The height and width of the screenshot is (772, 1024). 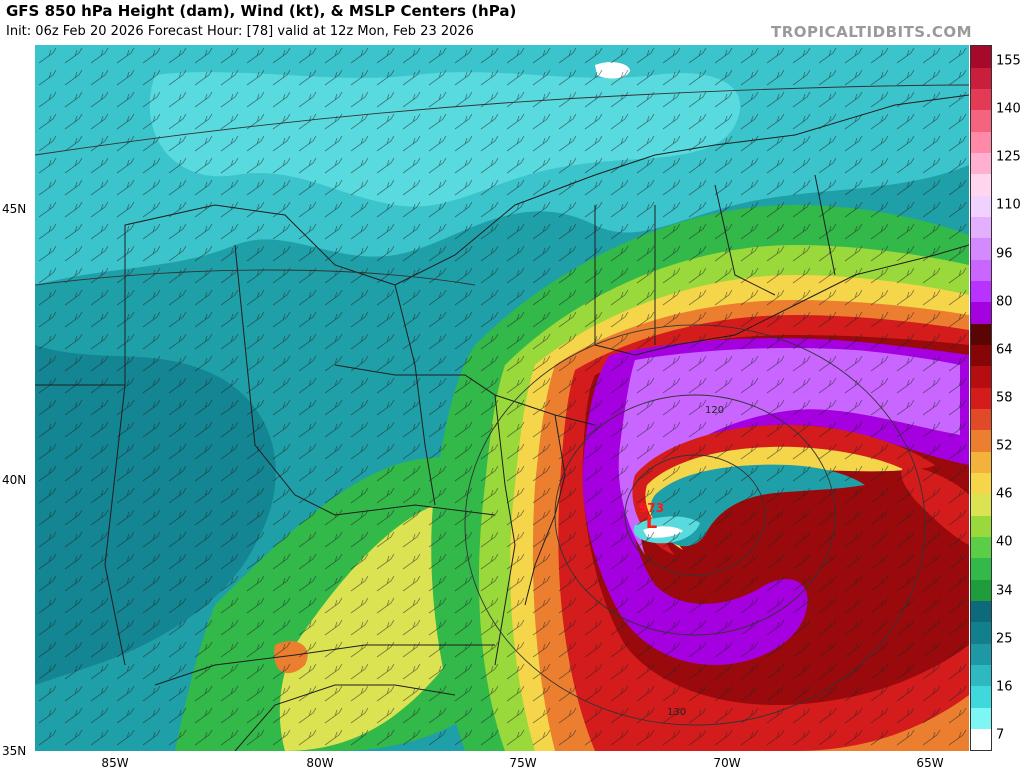 What do you see at coordinates (652, 508) in the screenshot?
I see `low-pressure-value: 973` at bounding box center [652, 508].